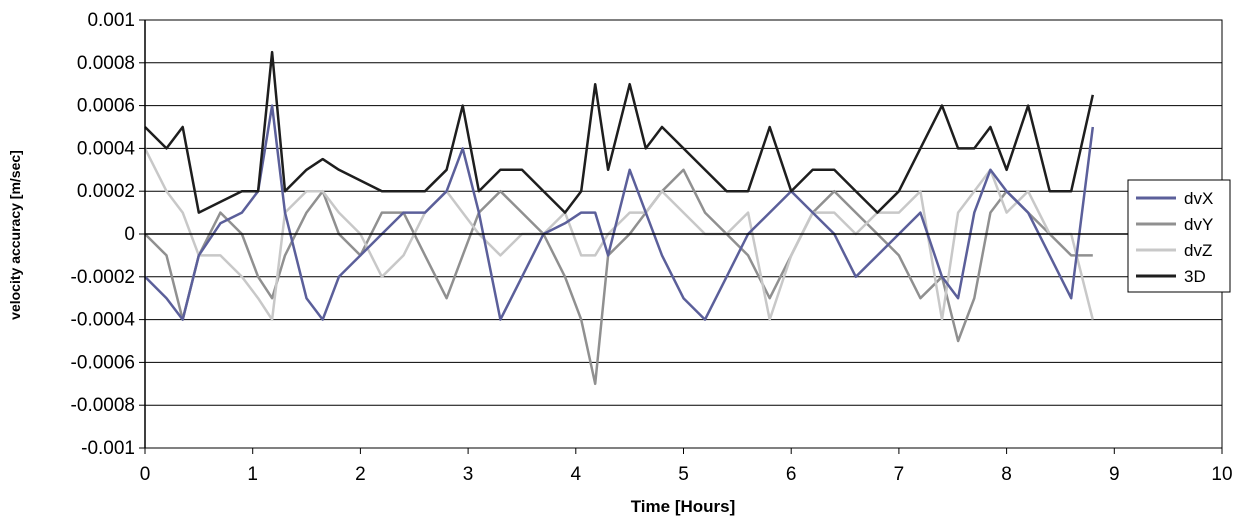 The image size is (1240, 518). What do you see at coordinates (1195, 276) in the screenshot?
I see `legend-label-3d: 3D` at bounding box center [1195, 276].